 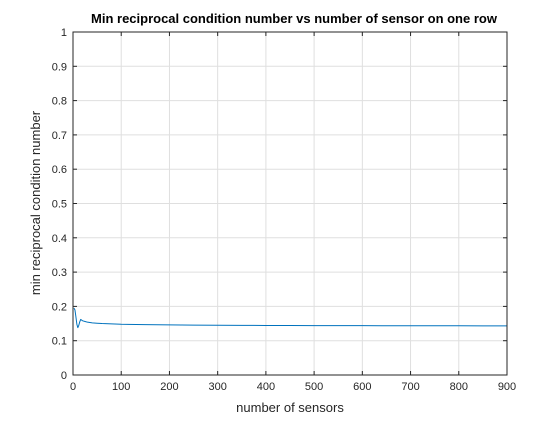 What do you see at coordinates (64, 33) in the screenshot?
I see `y-tick-label: 1` at bounding box center [64, 33].